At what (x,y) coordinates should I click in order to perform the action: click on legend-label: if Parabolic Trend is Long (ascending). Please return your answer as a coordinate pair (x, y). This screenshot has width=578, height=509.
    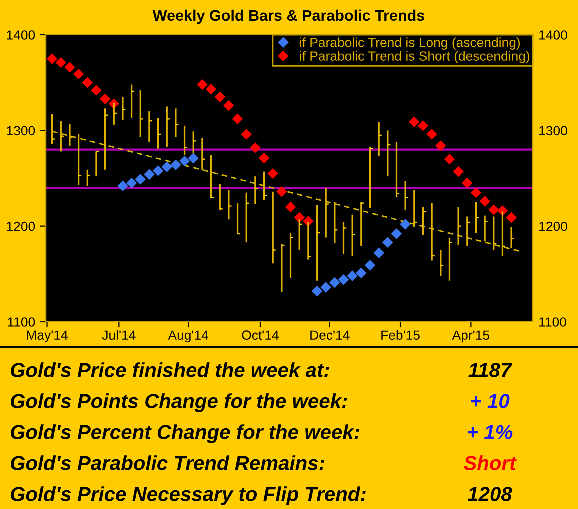
    Looking at the image, I should click on (410, 44).